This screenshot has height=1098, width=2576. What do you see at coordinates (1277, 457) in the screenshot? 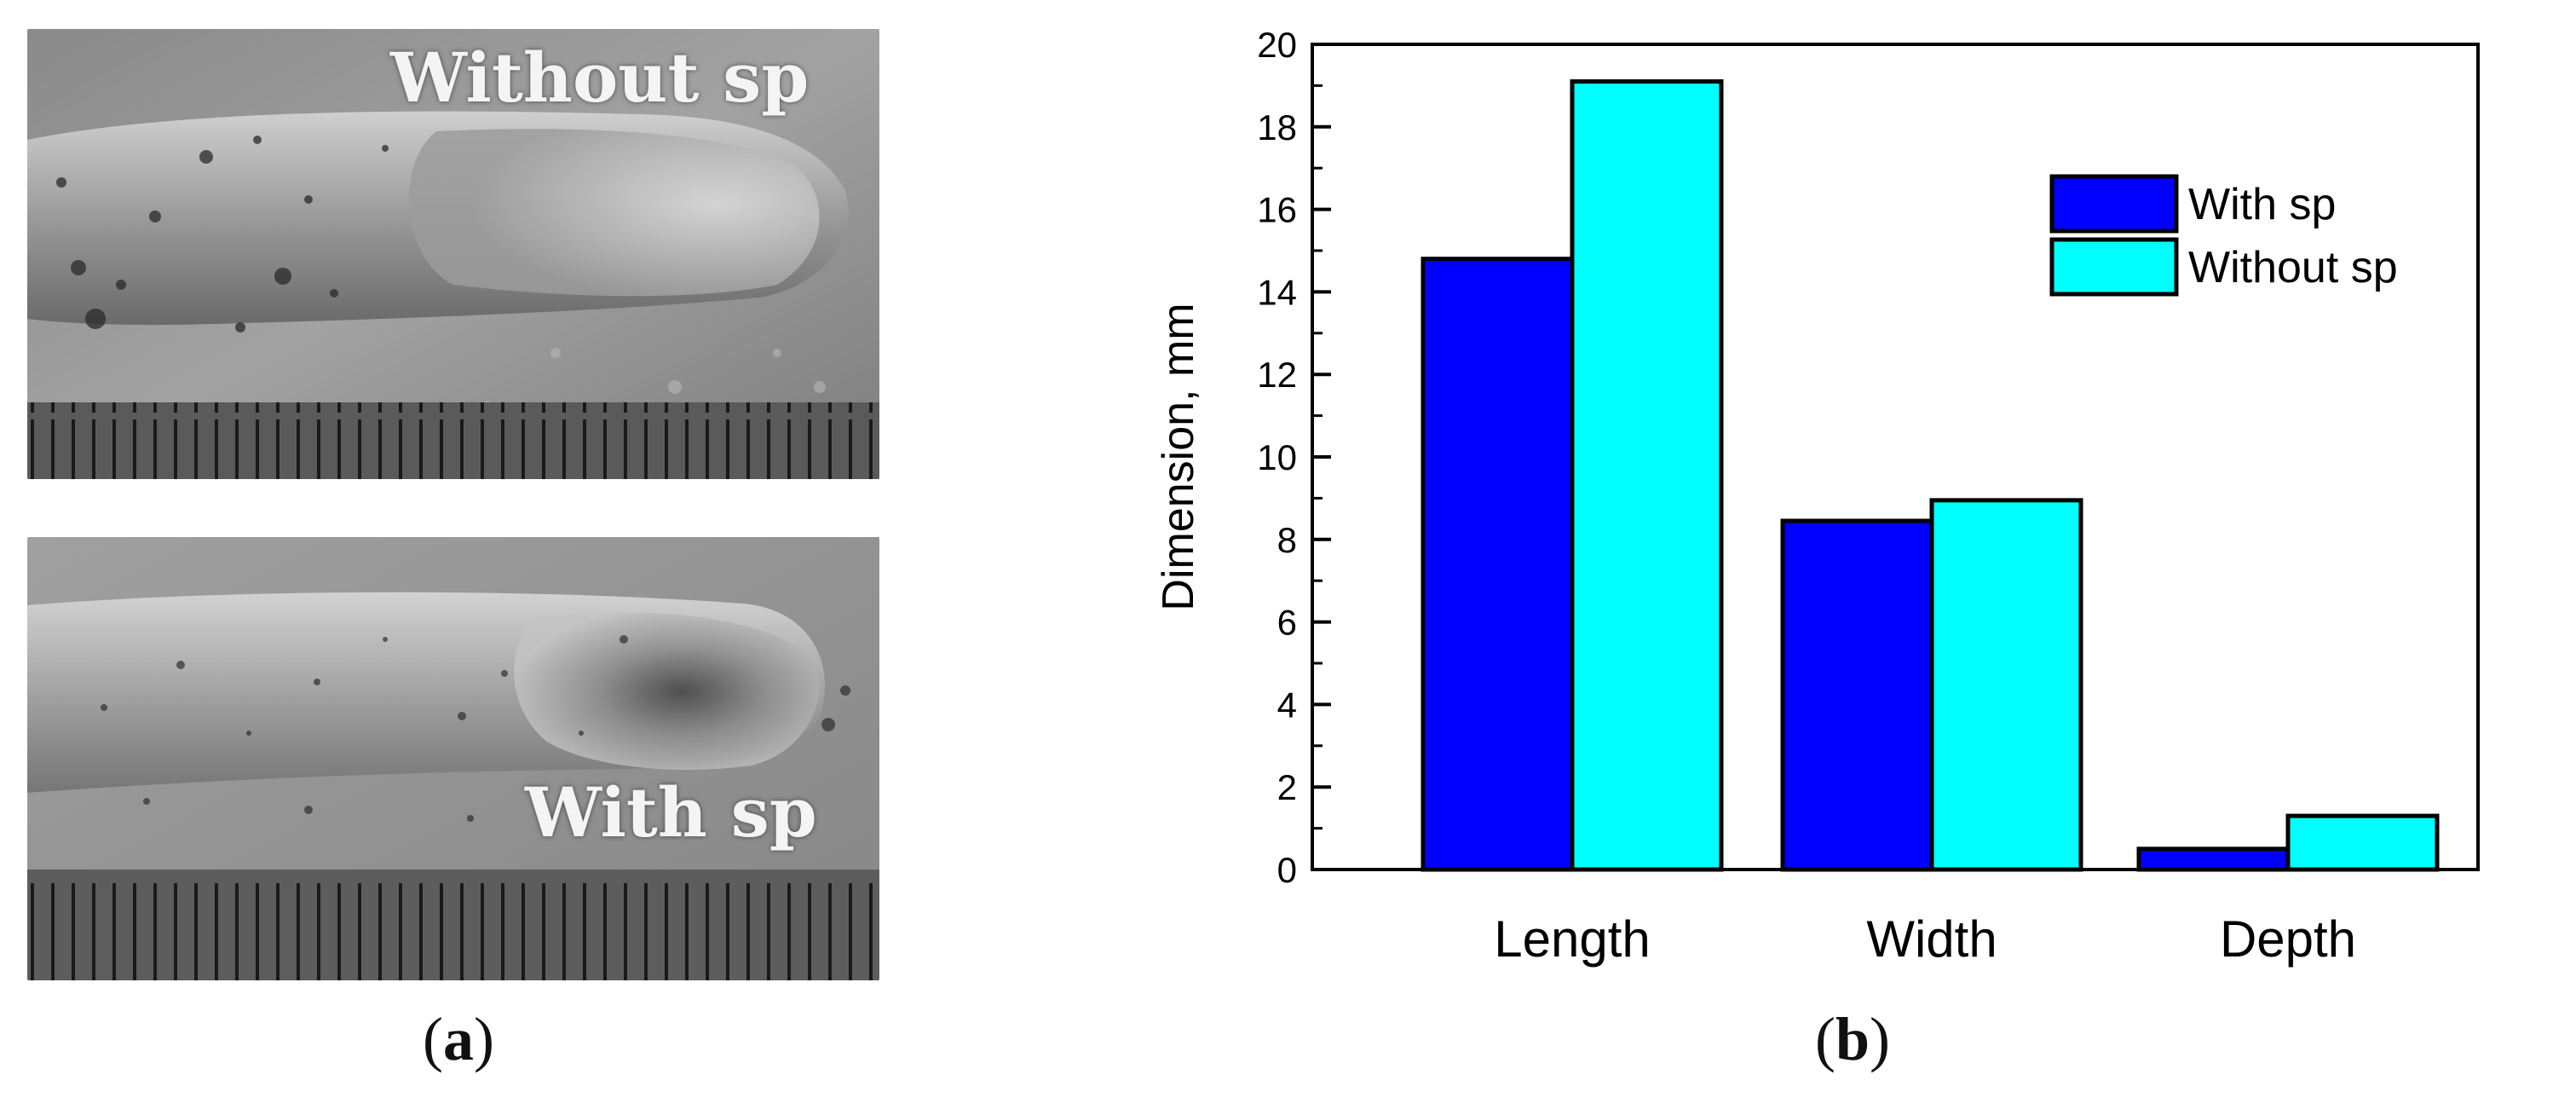
I see `y-tick-label: 10` at bounding box center [1277, 457].